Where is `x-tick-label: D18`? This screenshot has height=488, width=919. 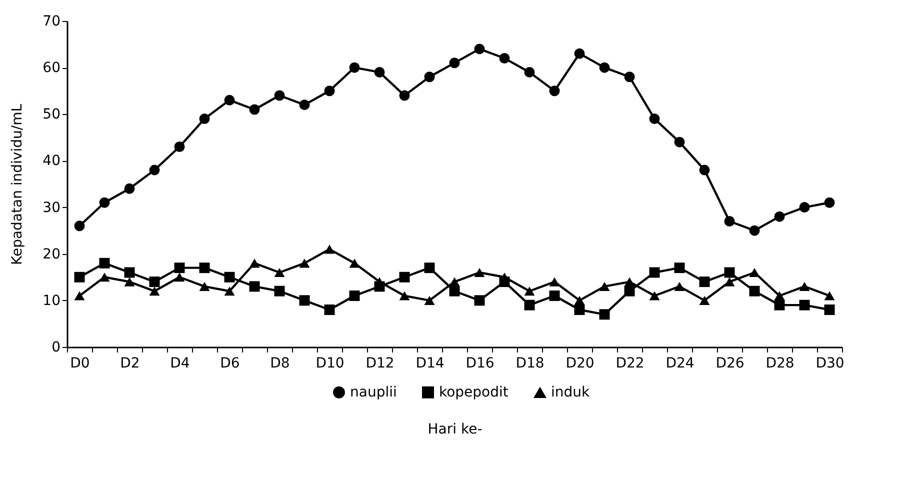 x-tick-label: D18 is located at coordinates (530, 364).